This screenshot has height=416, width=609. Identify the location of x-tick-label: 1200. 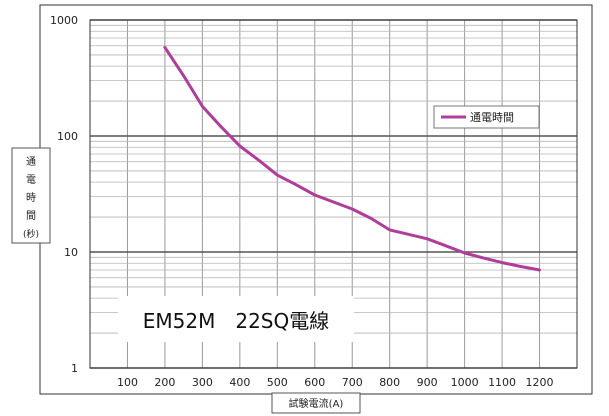
(540, 382).